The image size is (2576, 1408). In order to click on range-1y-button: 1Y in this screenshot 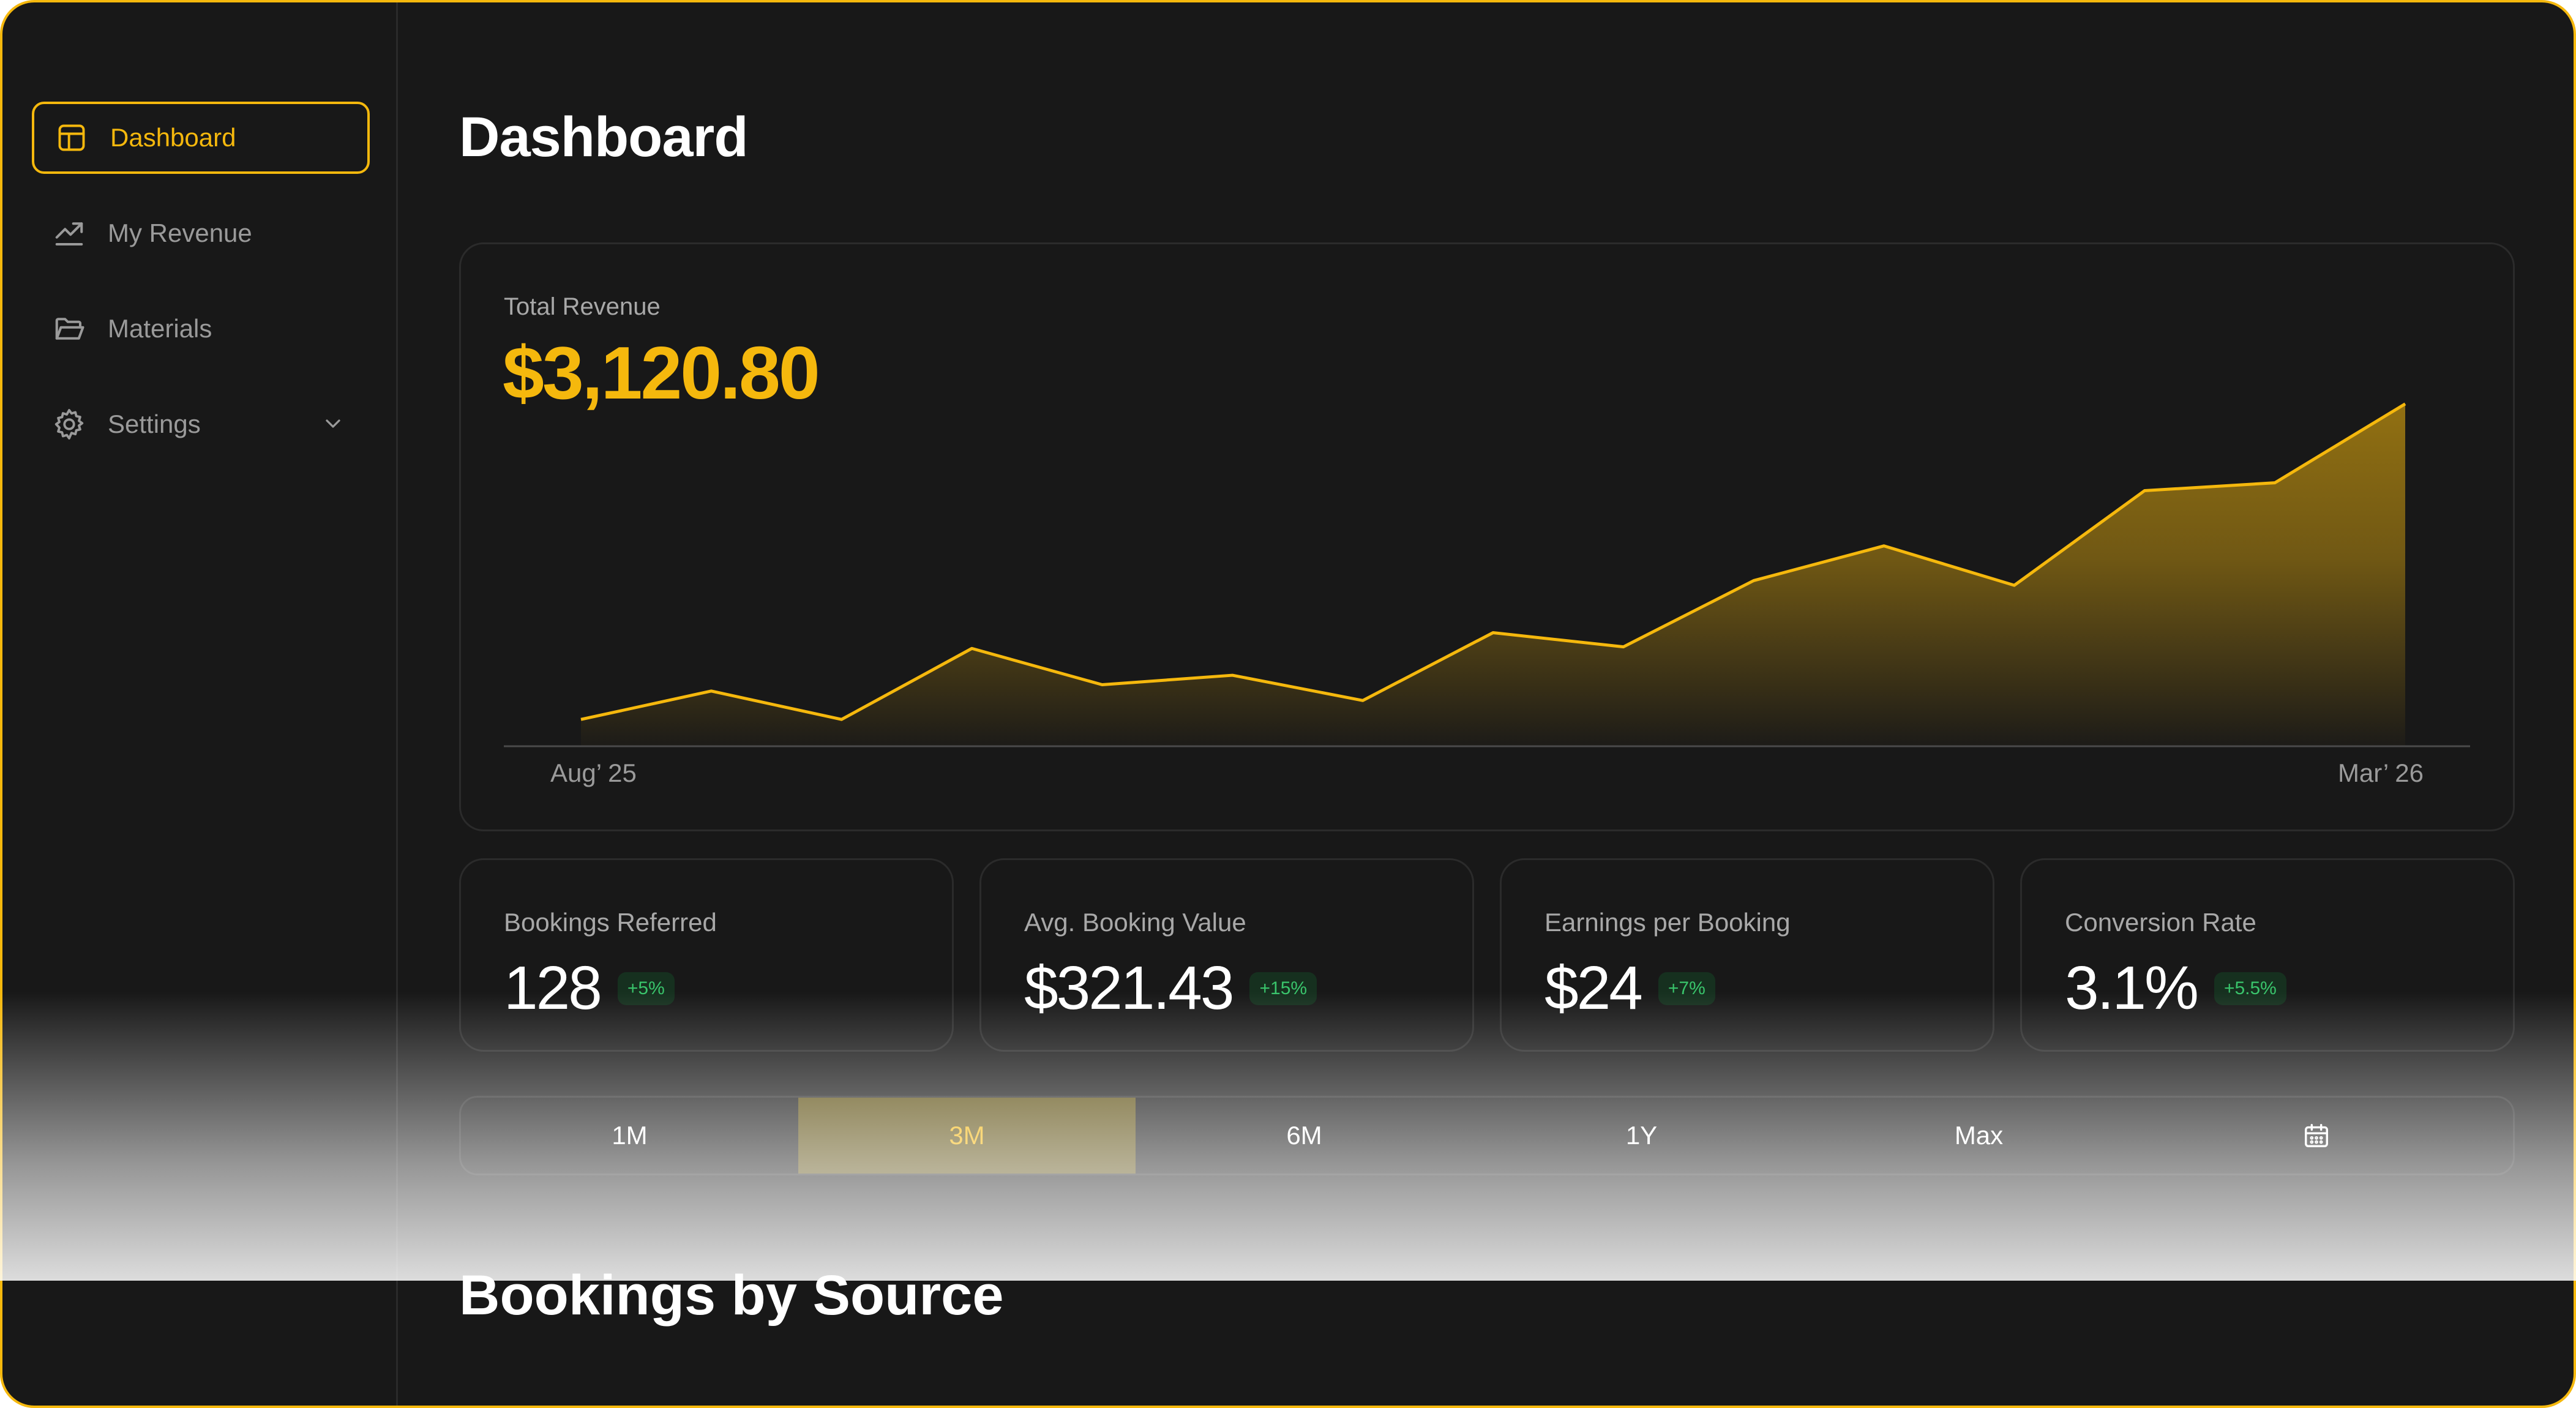, I will do `click(1641, 1136)`.